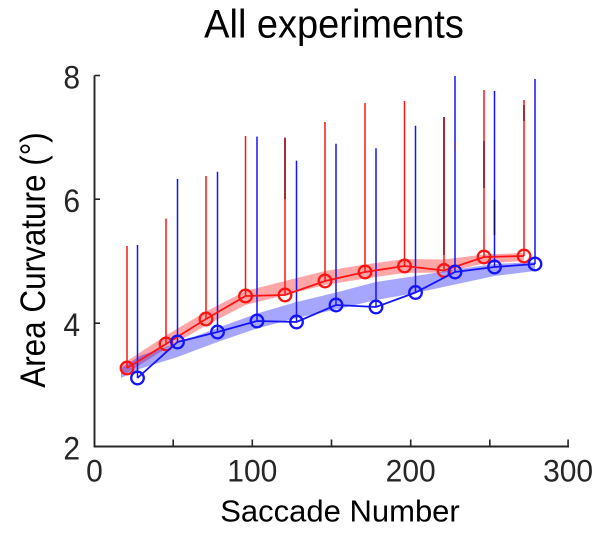  Describe the element at coordinates (71, 325) in the screenshot. I see `svg-text: 4` at that location.